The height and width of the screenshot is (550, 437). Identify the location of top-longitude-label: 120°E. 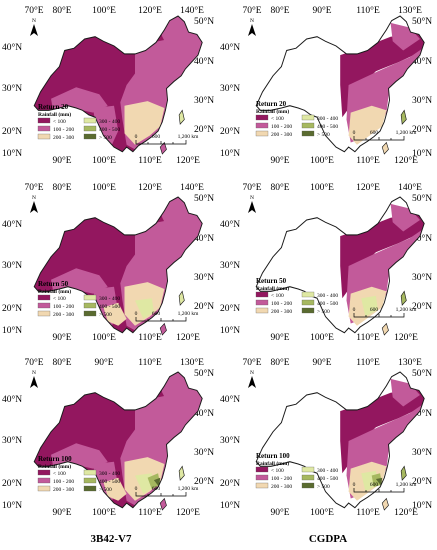
(150, 187).